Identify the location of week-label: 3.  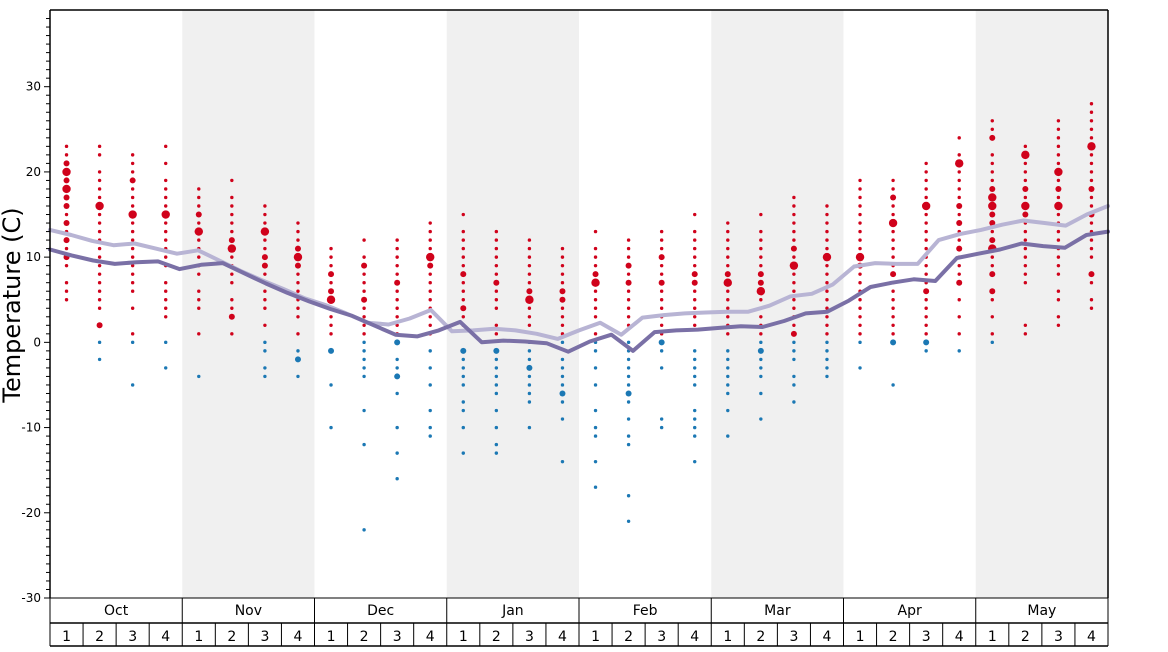
(529, 637).